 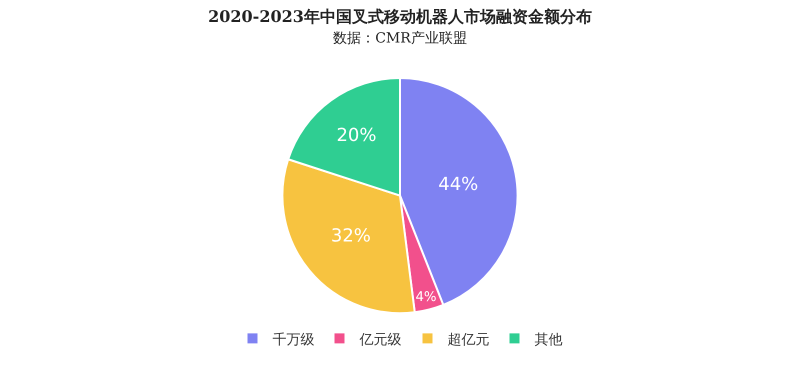 What do you see at coordinates (380, 340) in the screenshot?
I see `legend-label: 亿元级` at bounding box center [380, 340].